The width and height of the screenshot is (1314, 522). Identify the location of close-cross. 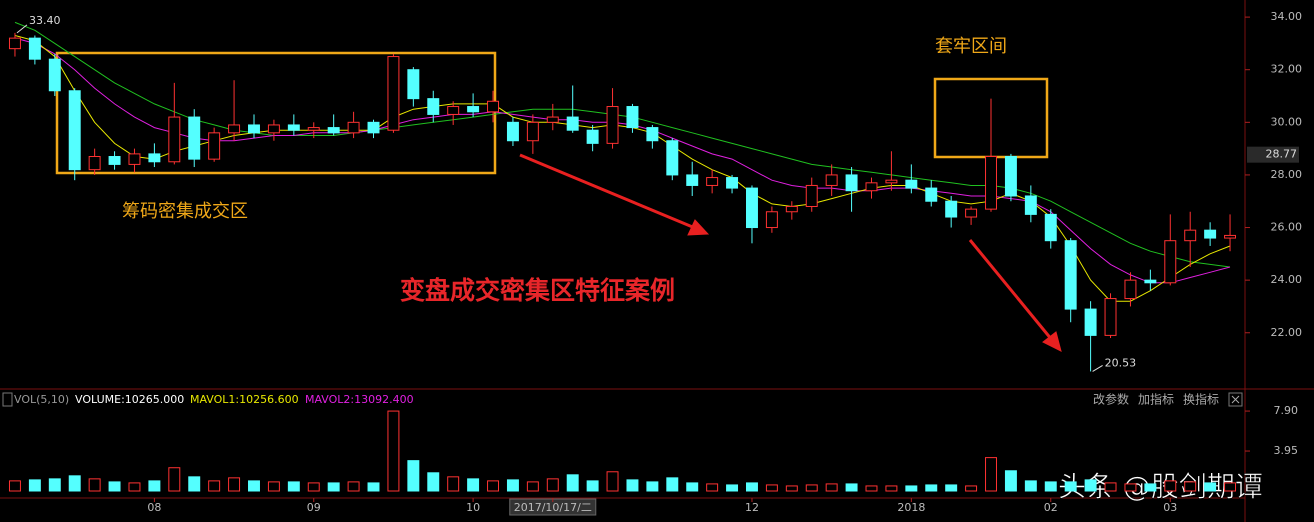
(1235, 399).